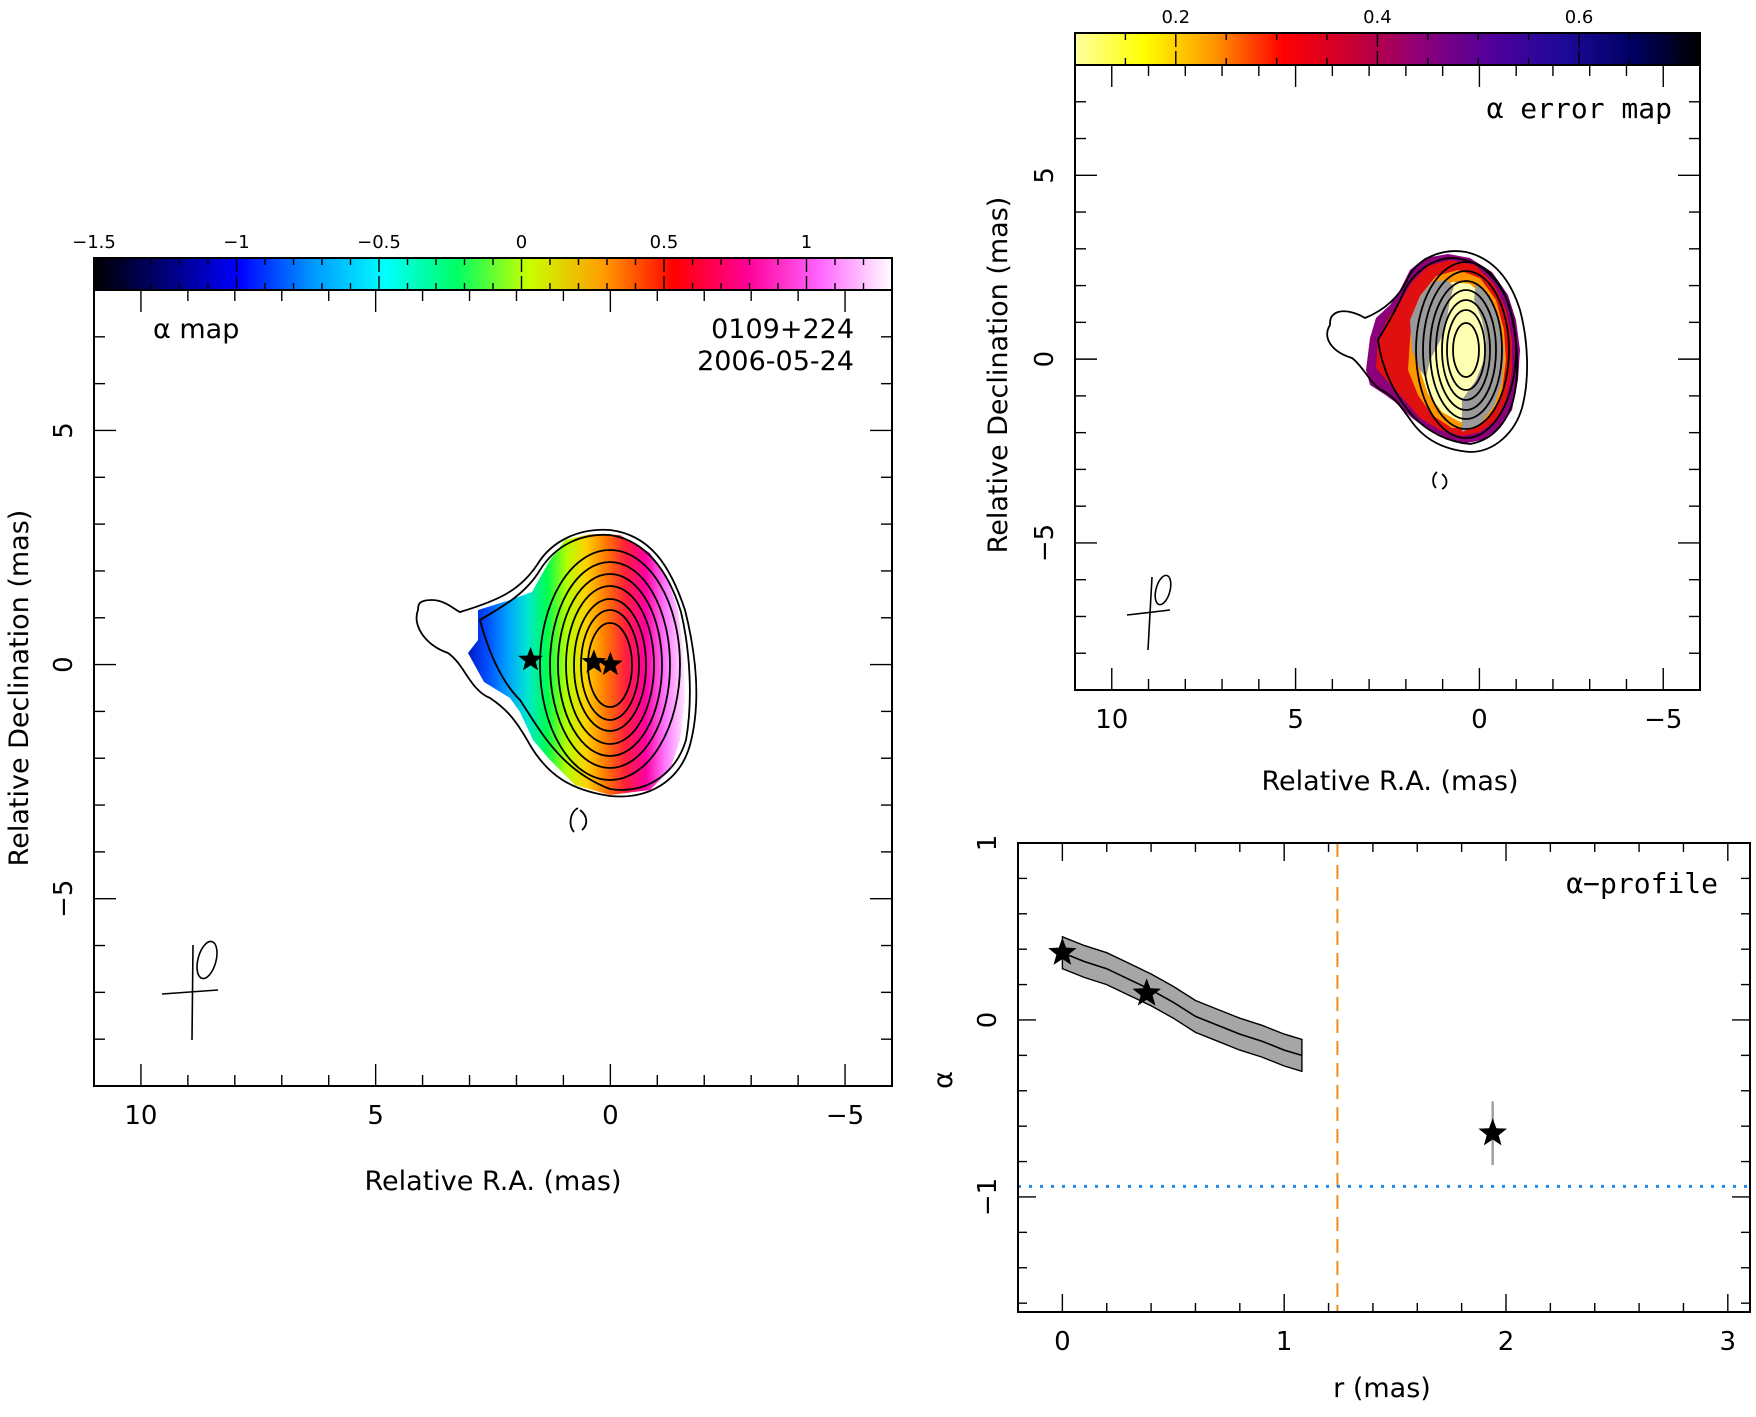 The height and width of the screenshot is (1417, 1756). I want to click on error-colorbar-ticks: 0.2 0.4 0.6, so click(1377, 36).